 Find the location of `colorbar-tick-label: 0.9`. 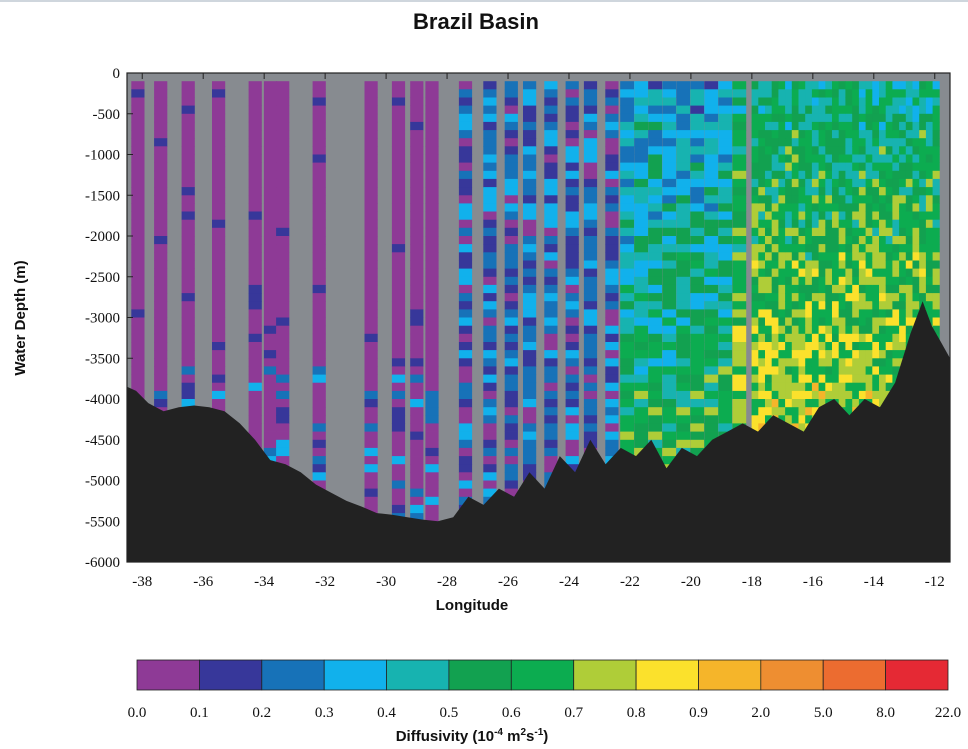

colorbar-tick-label: 0.9 is located at coordinates (698, 713).